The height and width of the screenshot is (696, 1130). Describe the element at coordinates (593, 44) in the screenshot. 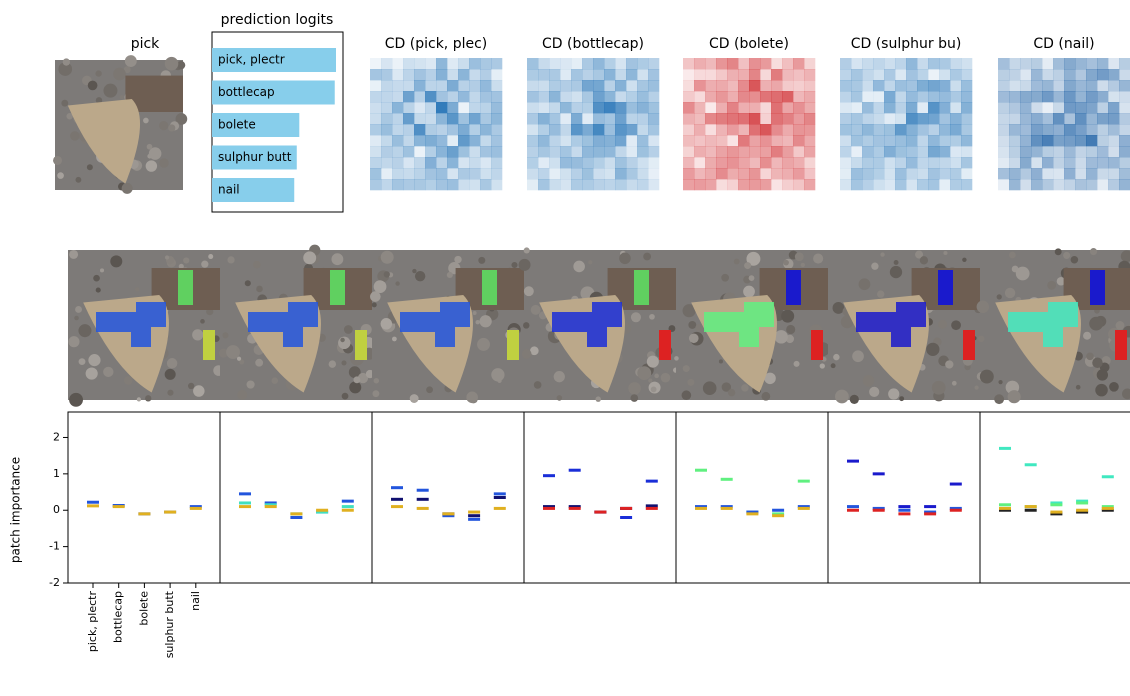

I see `cd-title: CD (bottlecap)` at that location.